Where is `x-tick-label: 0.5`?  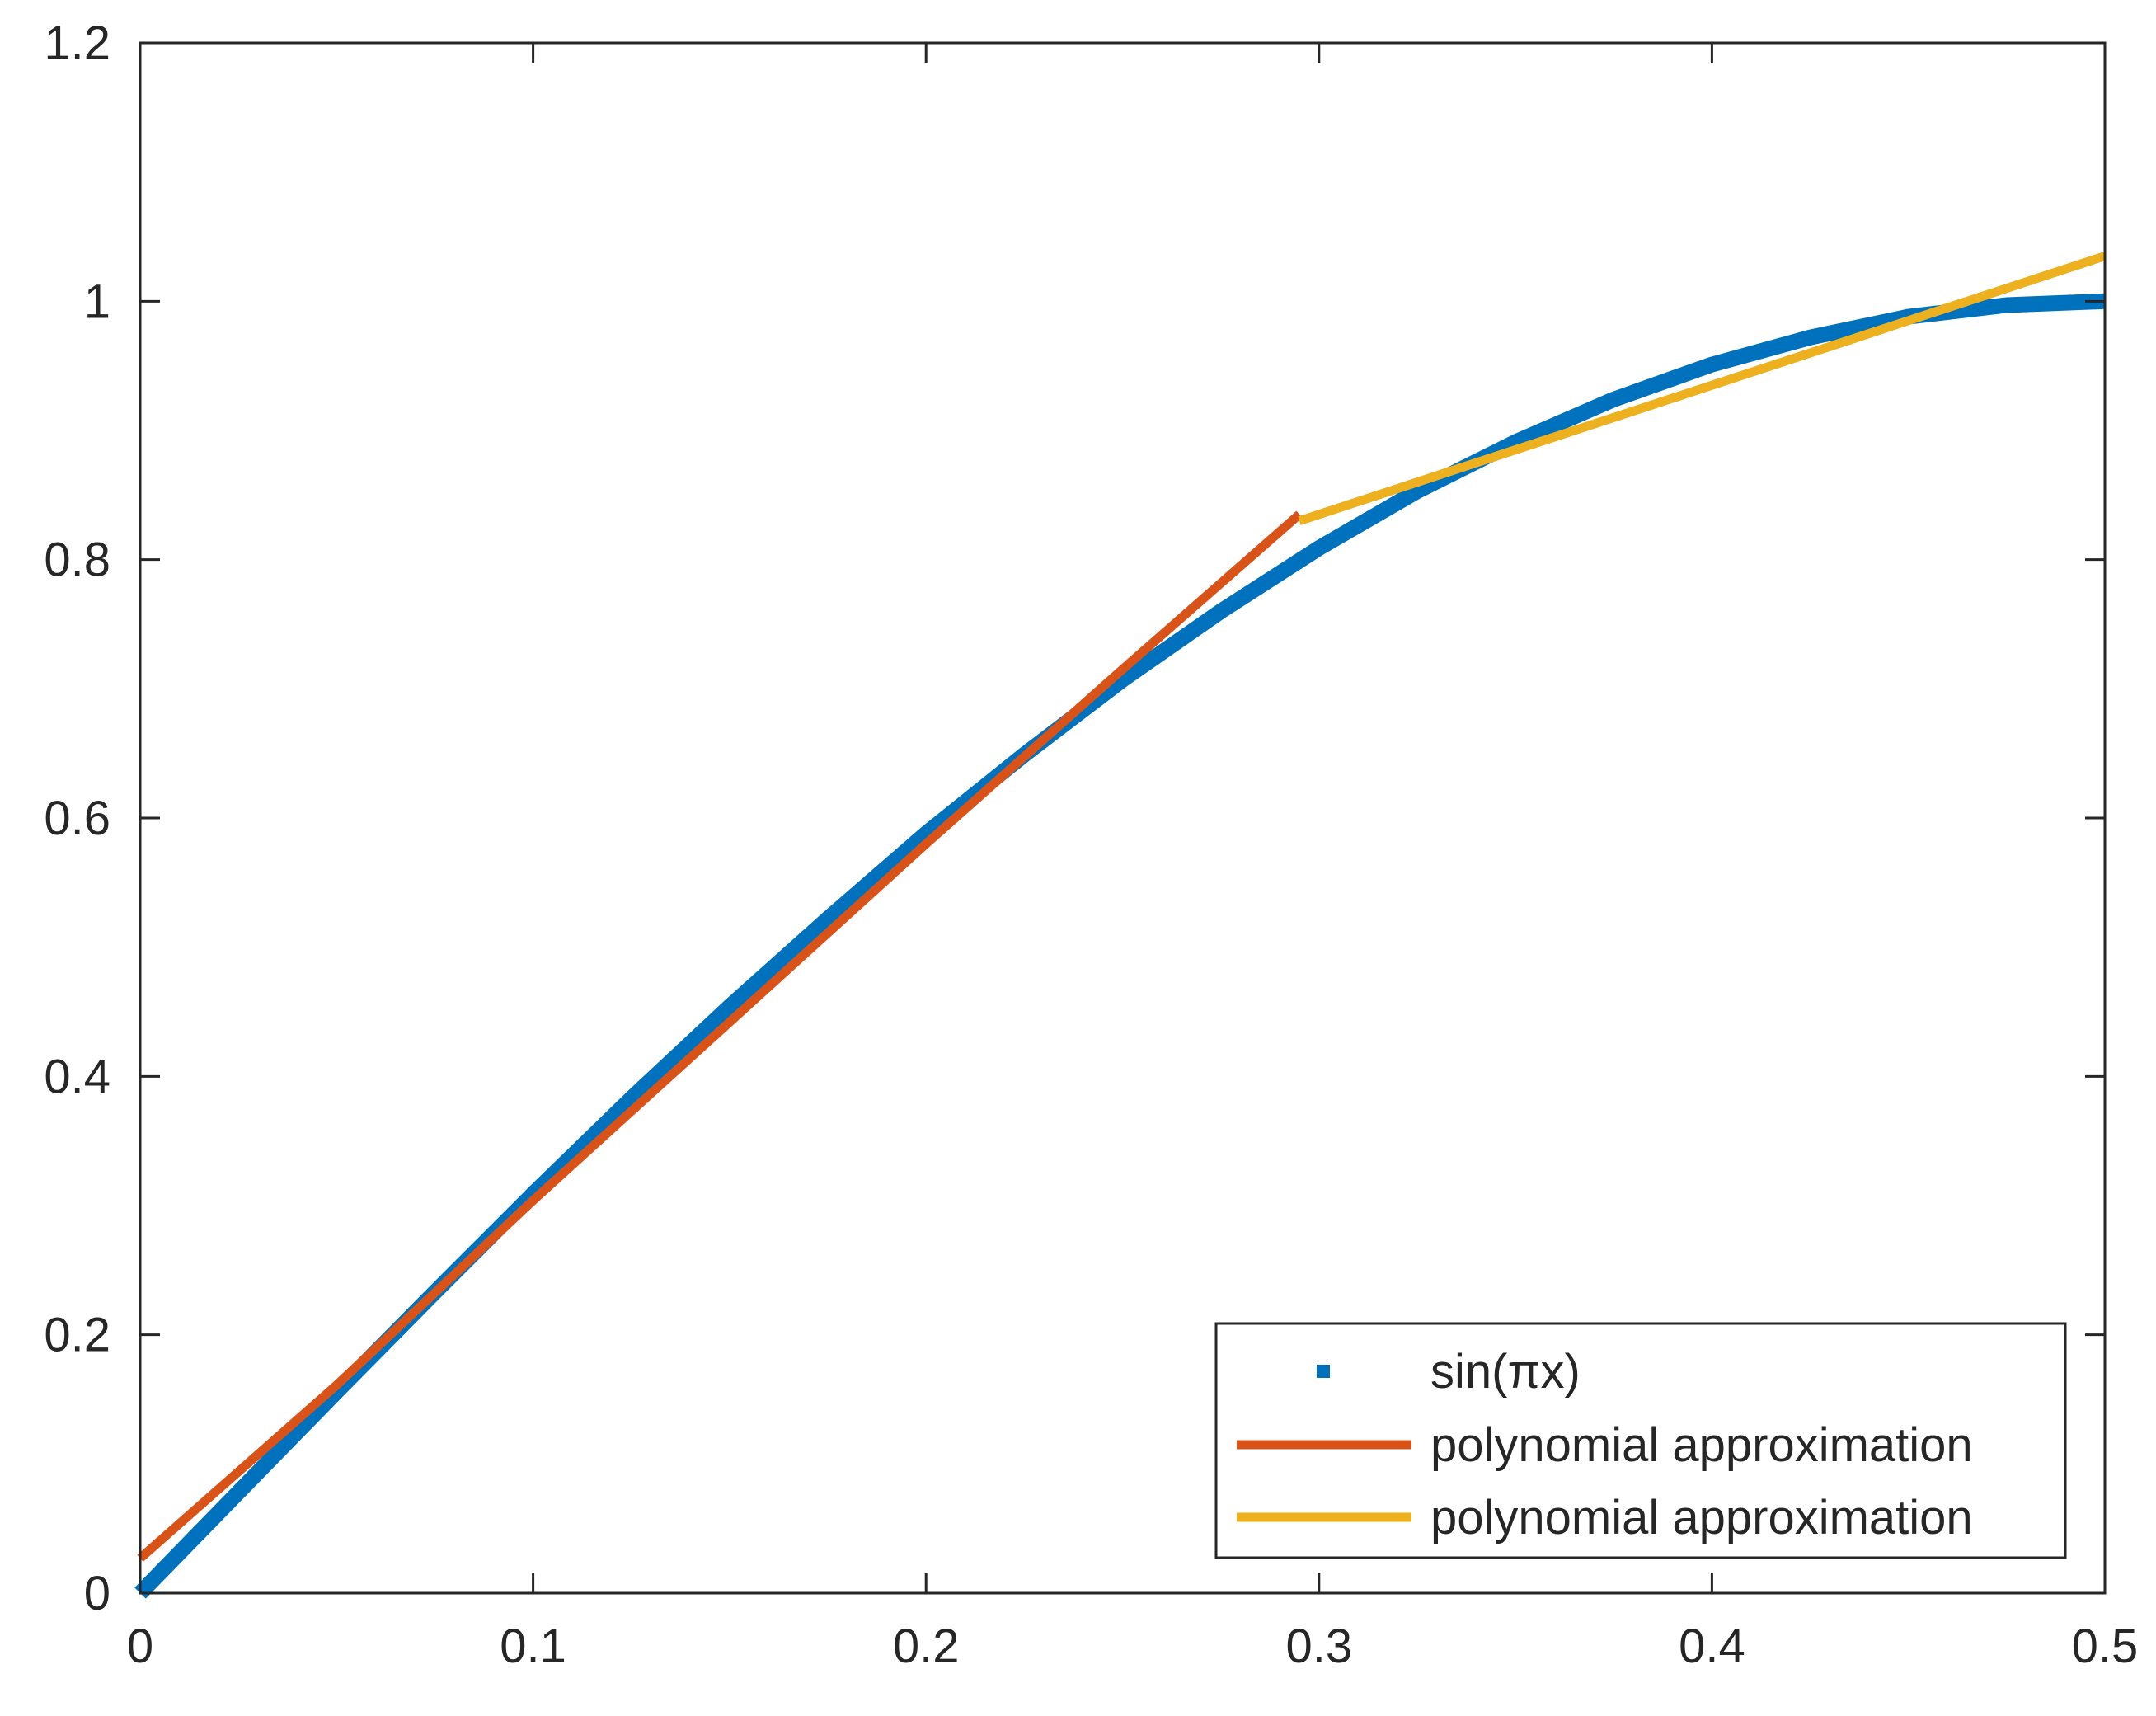 x-tick-label: 0.5 is located at coordinates (2106, 1646).